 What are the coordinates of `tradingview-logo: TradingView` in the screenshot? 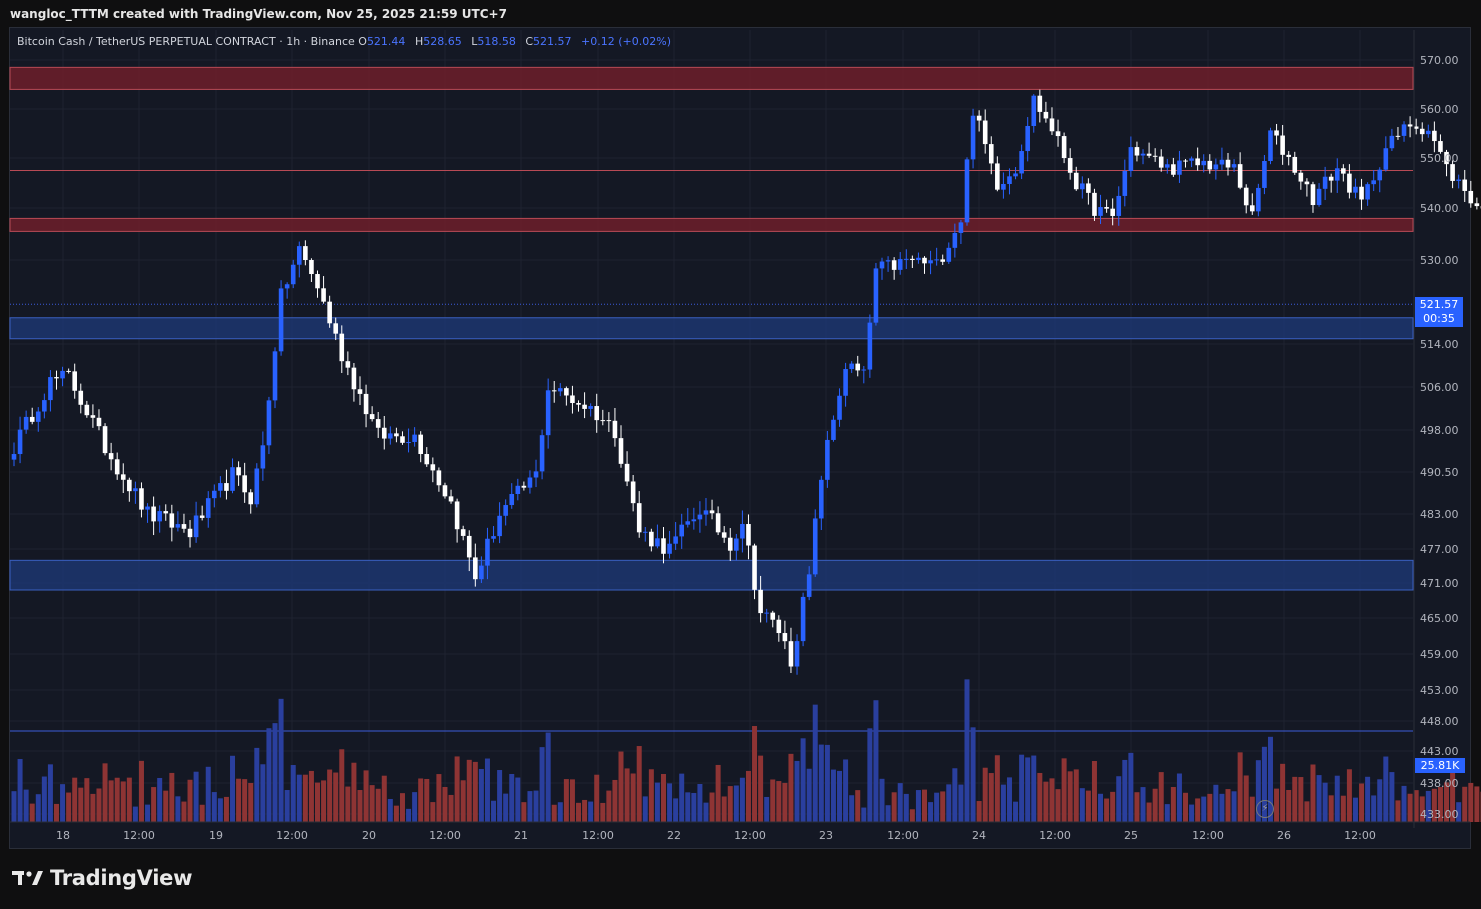 It's located at (102, 878).